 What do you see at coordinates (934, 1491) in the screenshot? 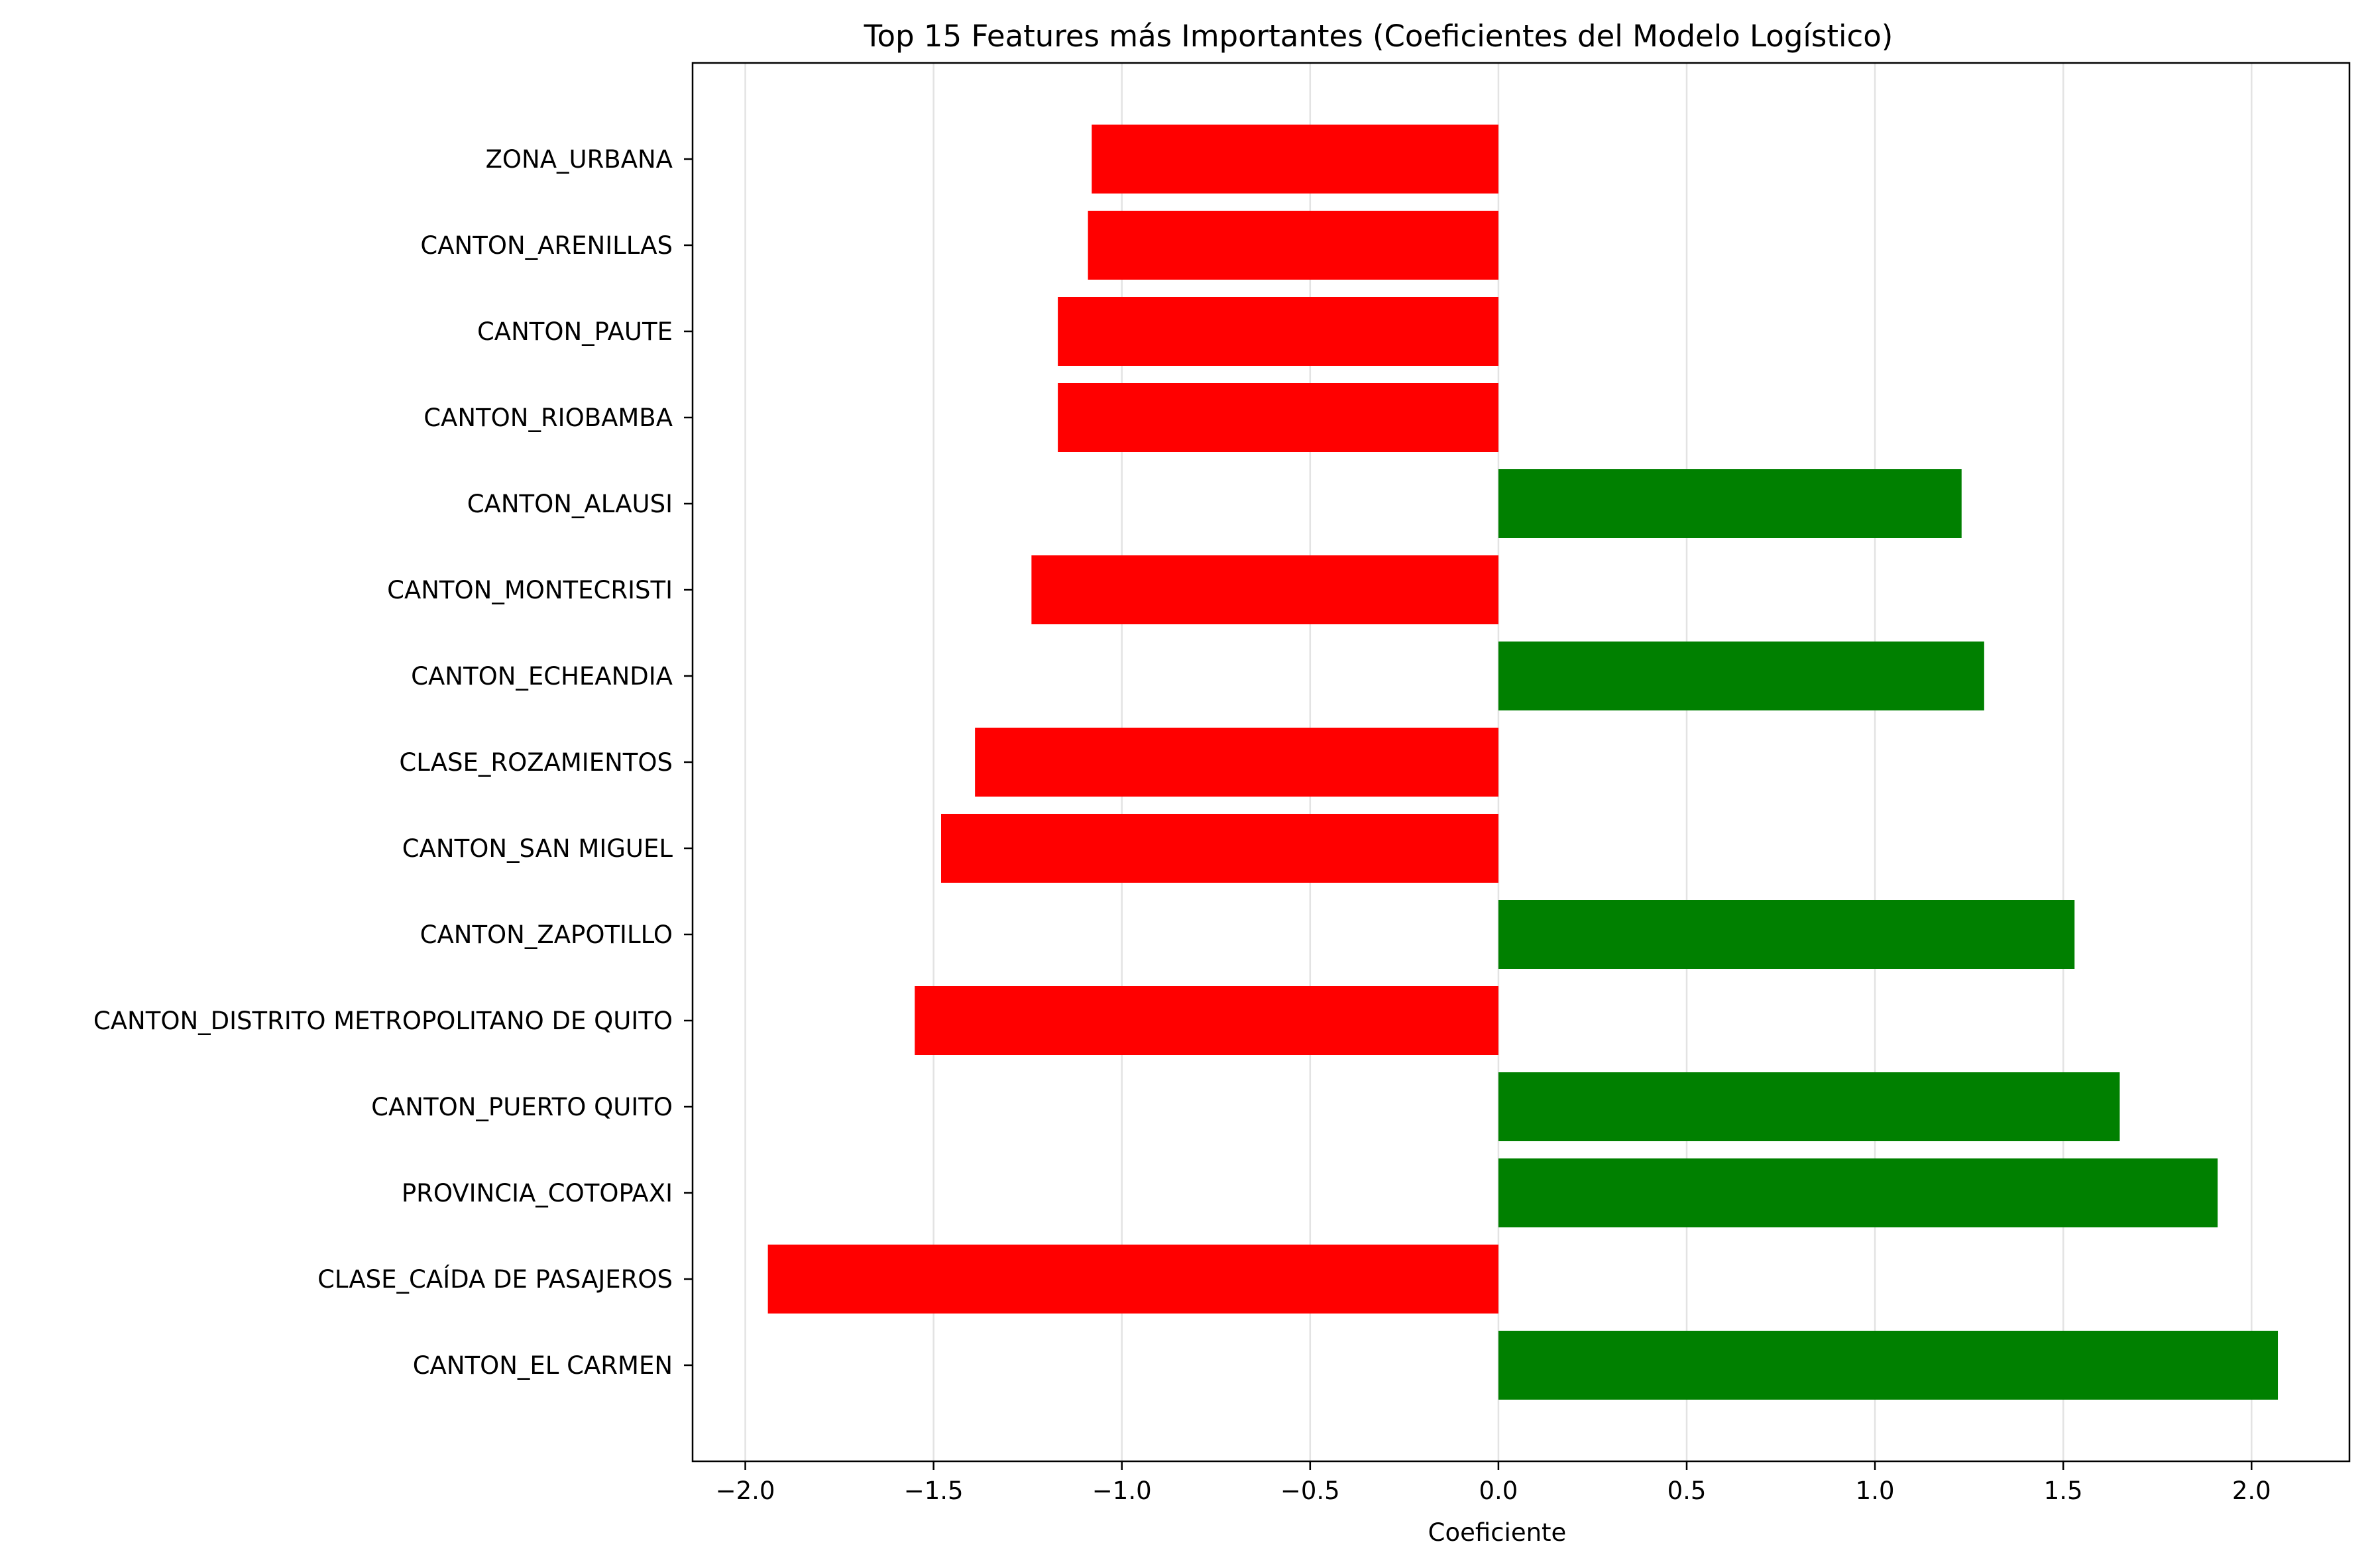
I see `x-tick-label: −1.5` at bounding box center [934, 1491].